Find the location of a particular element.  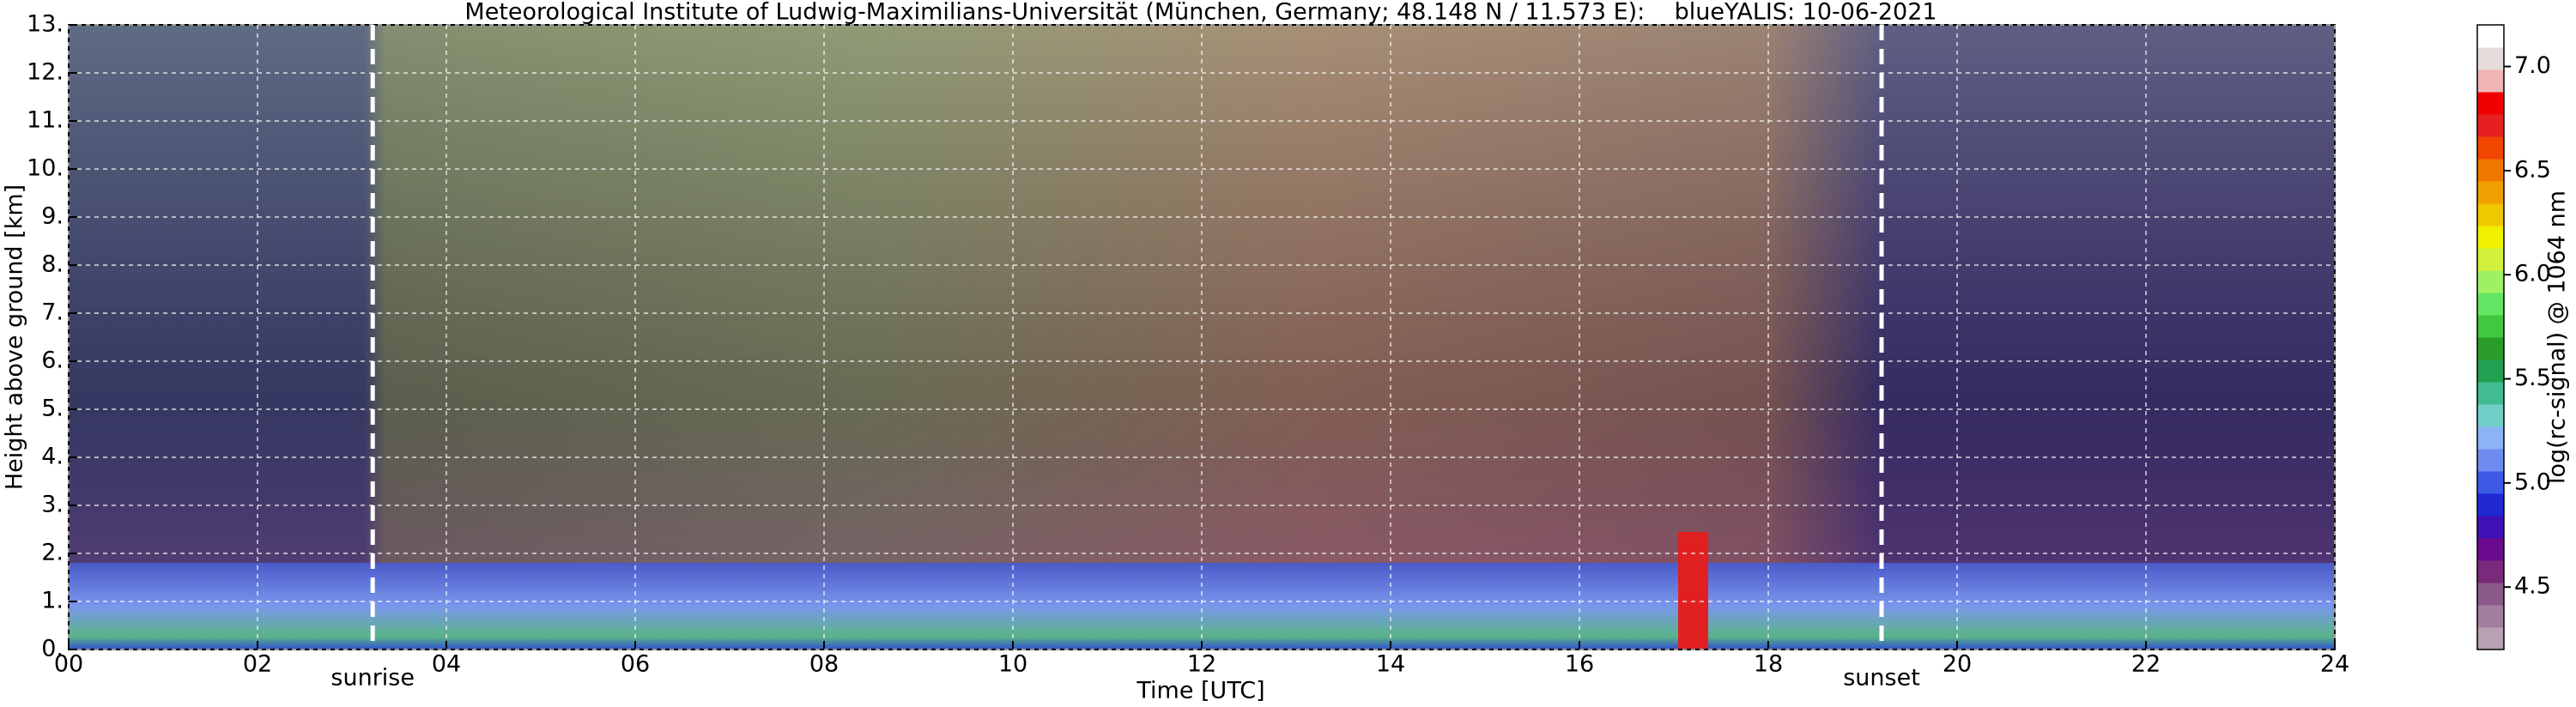

y-tick-label: 3. is located at coordinates (52, 505).